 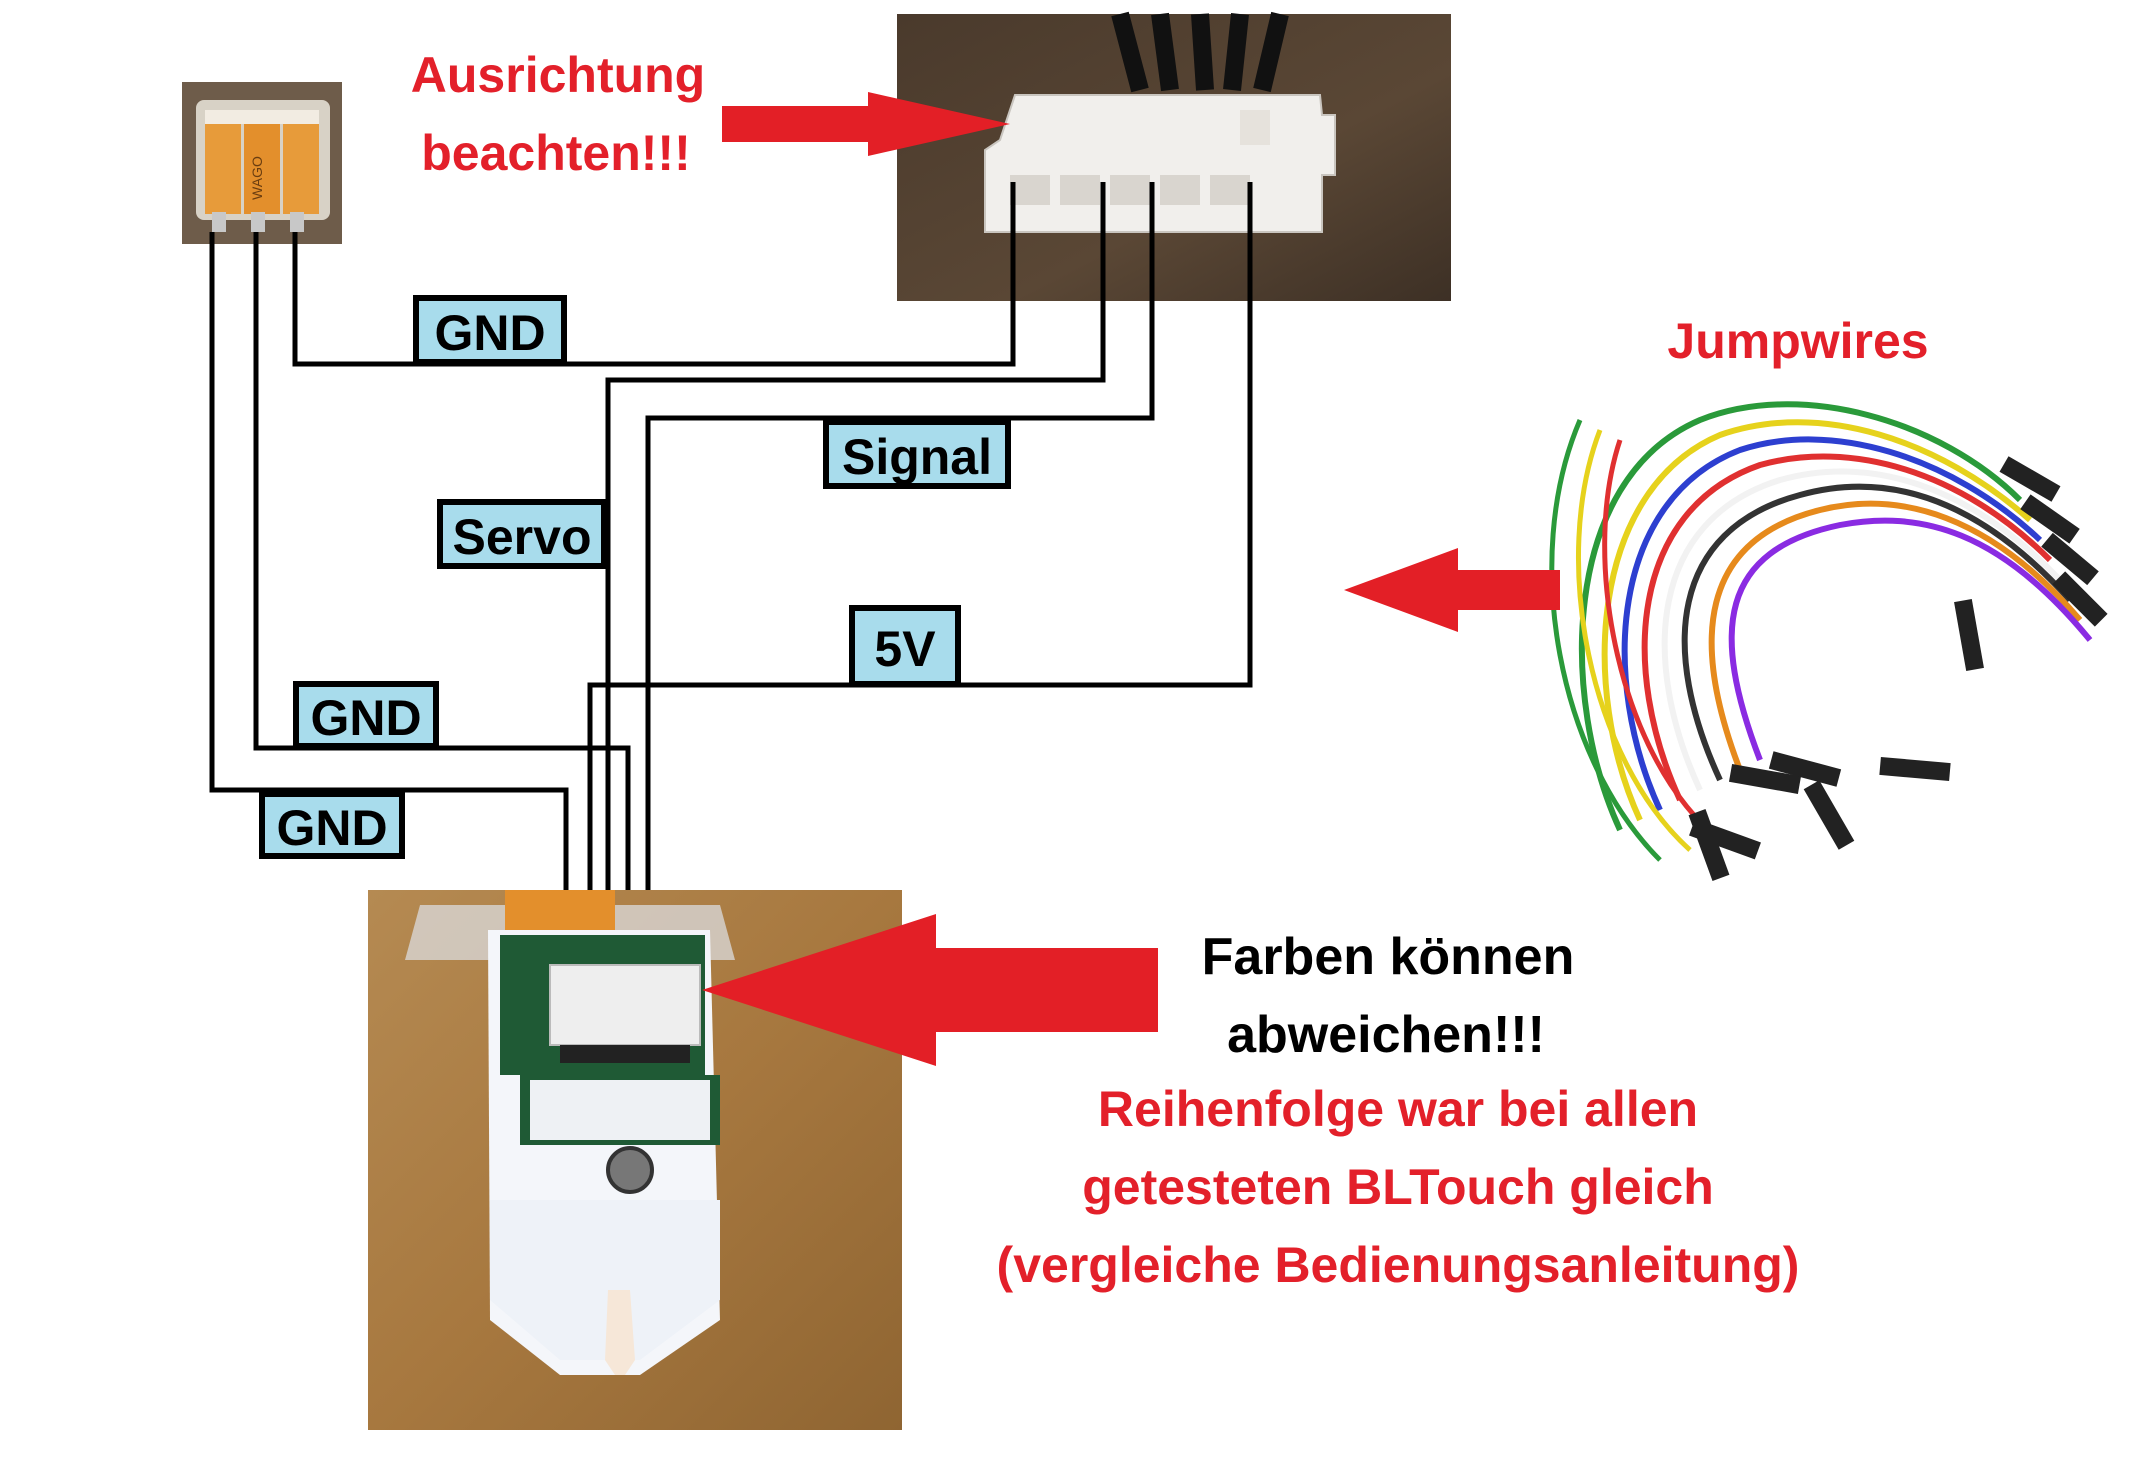 I want to click on wago-marking: WAGO, so click(x=257, y=178).